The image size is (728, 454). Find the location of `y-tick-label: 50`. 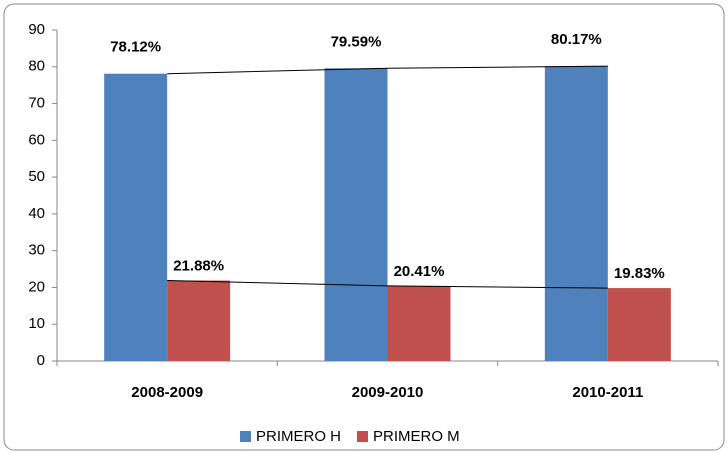

y-tick-label: 50 is located at coordinates (36, 176).